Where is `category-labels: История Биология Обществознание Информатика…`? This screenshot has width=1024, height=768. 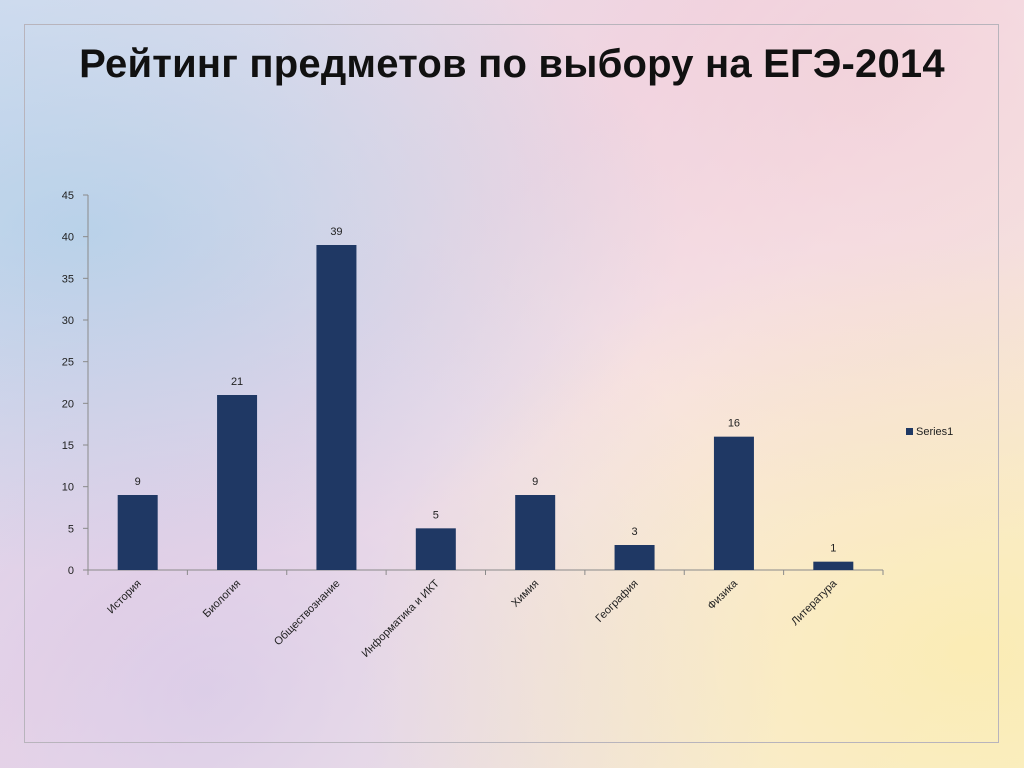 category-labels: История Биология Обществознание Информатика… is located at coordinates (472, 618).